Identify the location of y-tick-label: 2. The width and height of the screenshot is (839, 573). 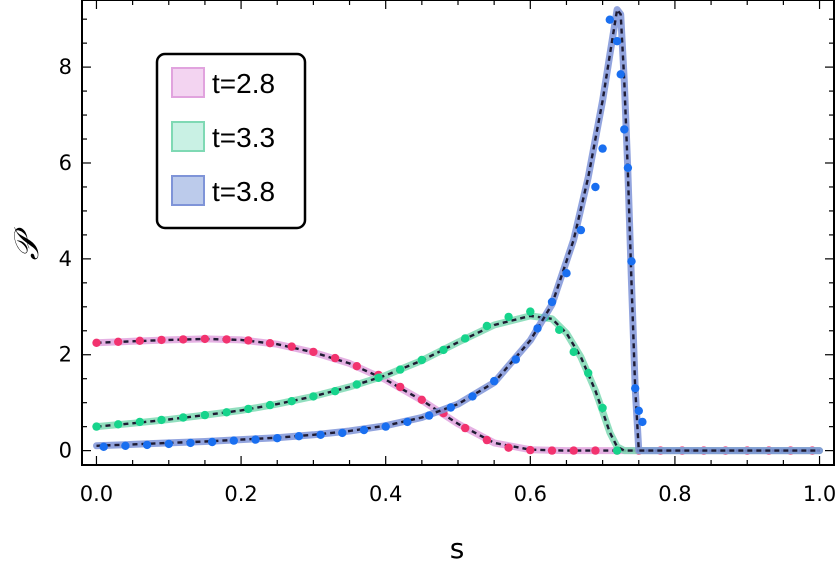
(65, 355).